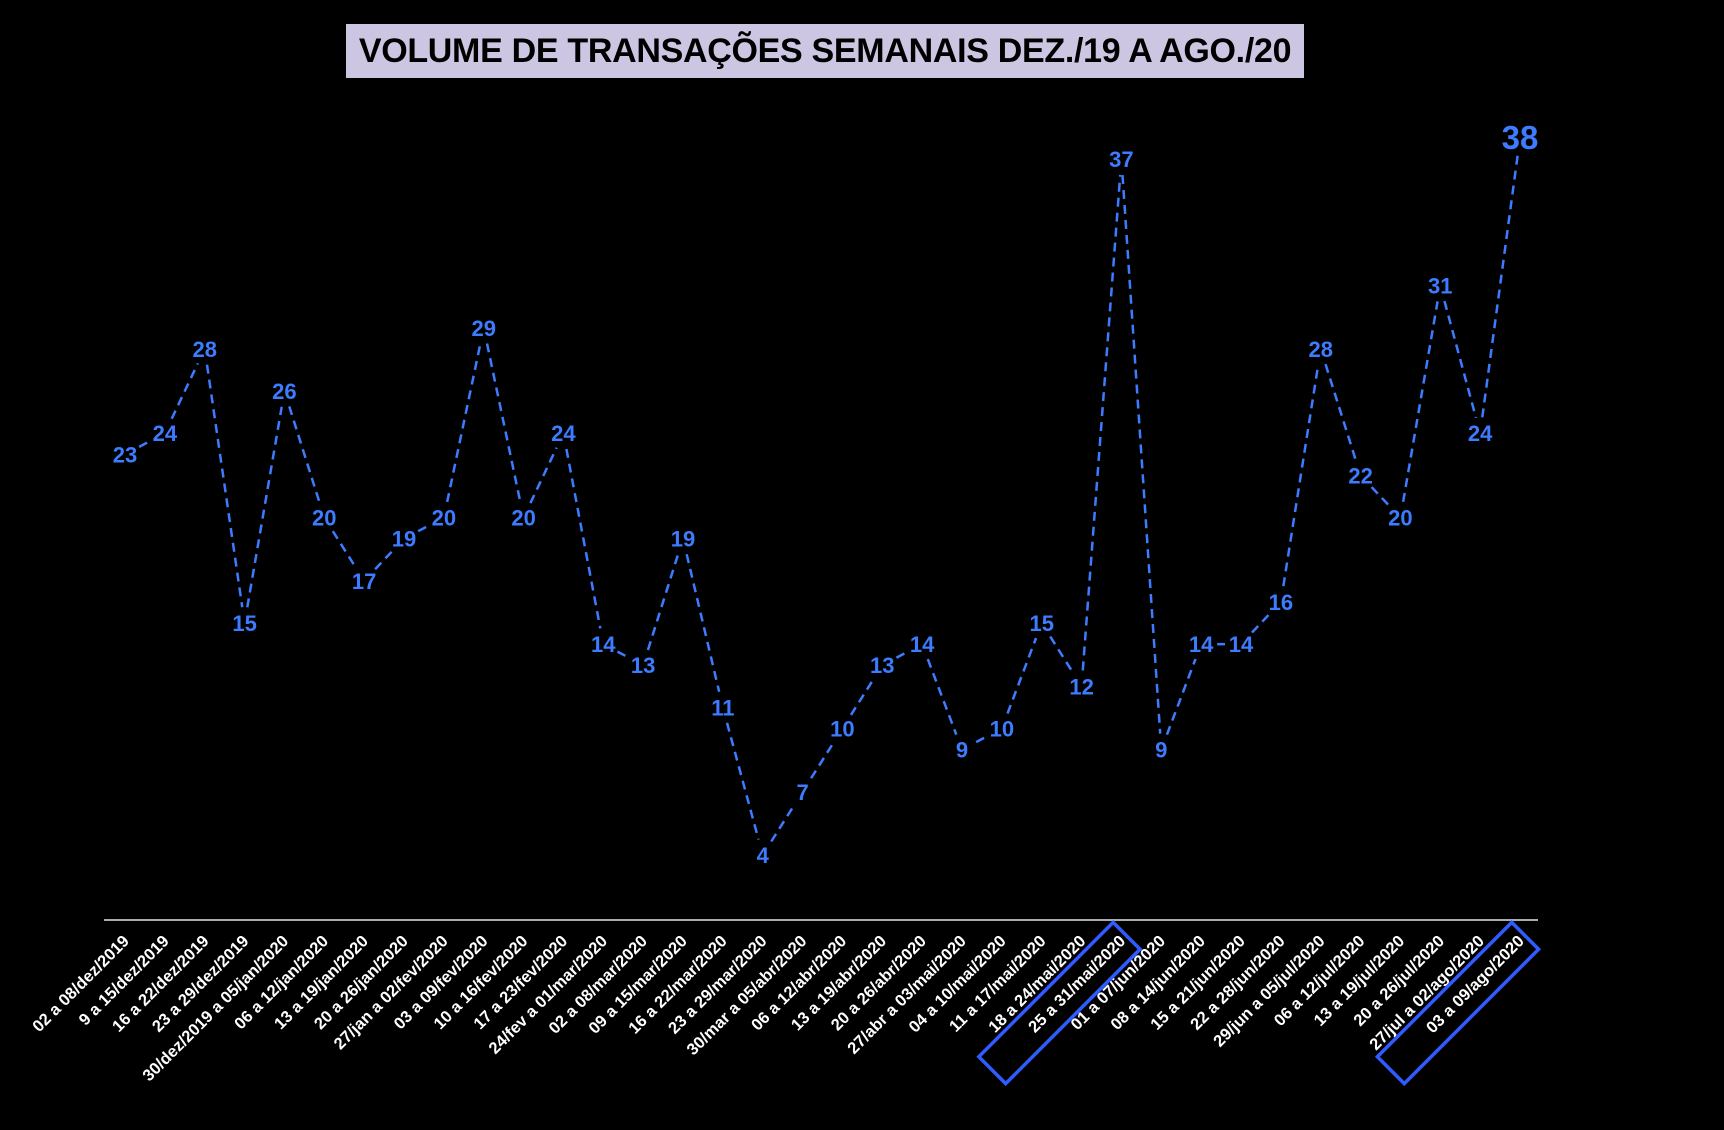 This screenshot has height=1130, width=1724. I want to click on data-label: 7, so click(802, 792).